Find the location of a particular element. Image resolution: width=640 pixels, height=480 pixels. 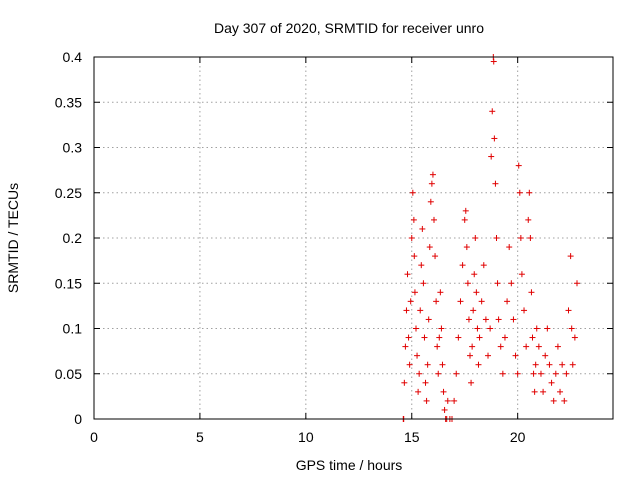

y-tick-label: 0 is located at coordinates (78, 419).